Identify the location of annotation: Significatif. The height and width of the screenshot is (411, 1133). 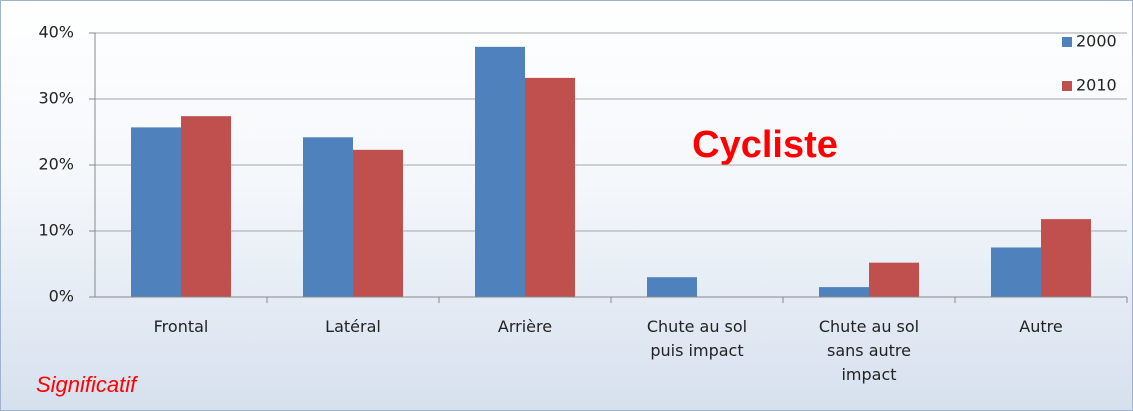
(87, 384).